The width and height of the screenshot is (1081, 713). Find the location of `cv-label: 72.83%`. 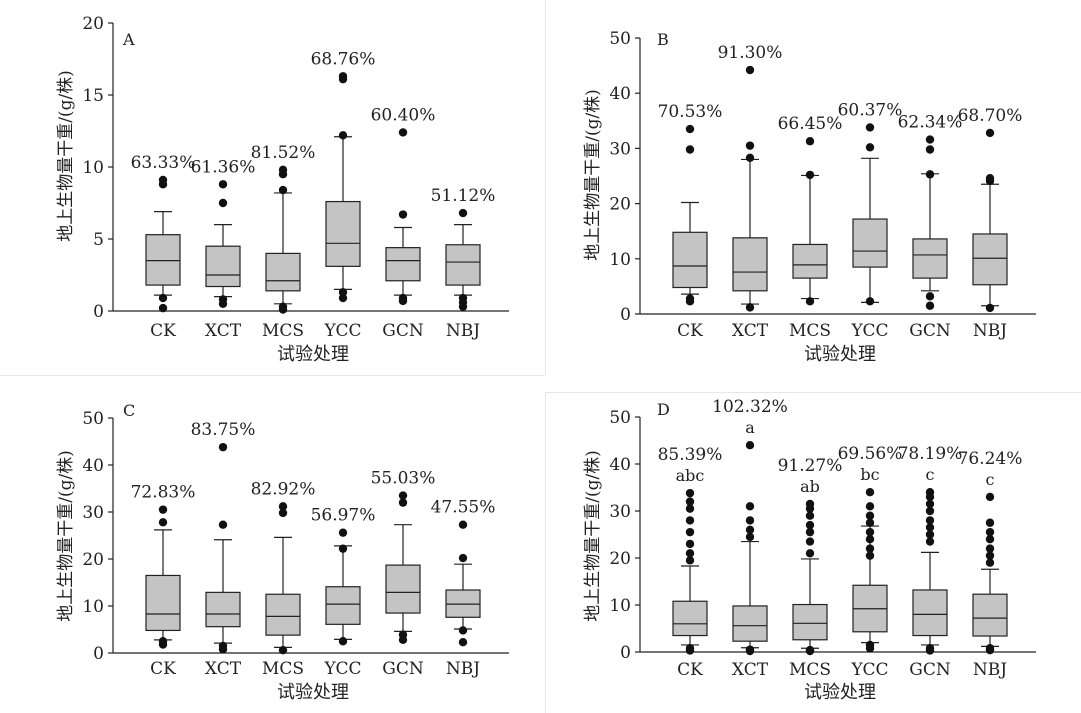

cv-label: 72.83% is located at coordinates (163, 493).